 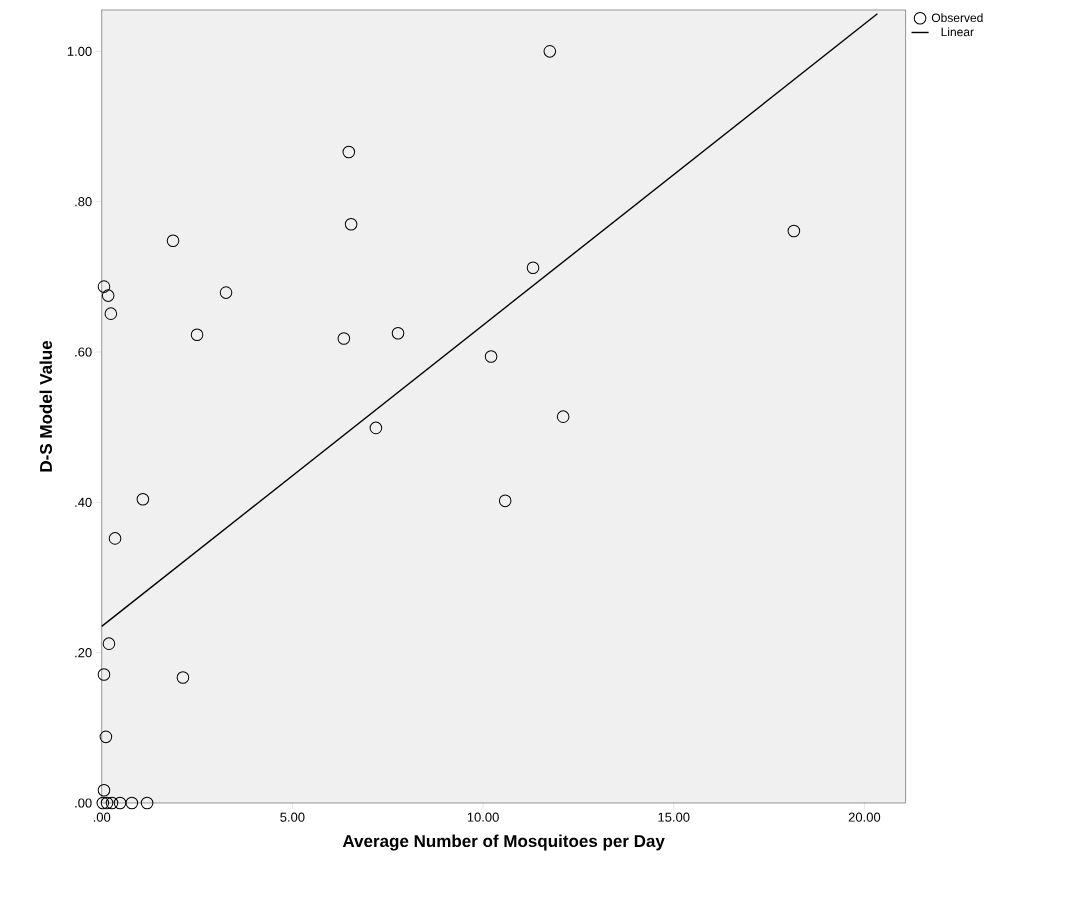 I want to click on y-tick-label: .40, so click(x=83, y=502).